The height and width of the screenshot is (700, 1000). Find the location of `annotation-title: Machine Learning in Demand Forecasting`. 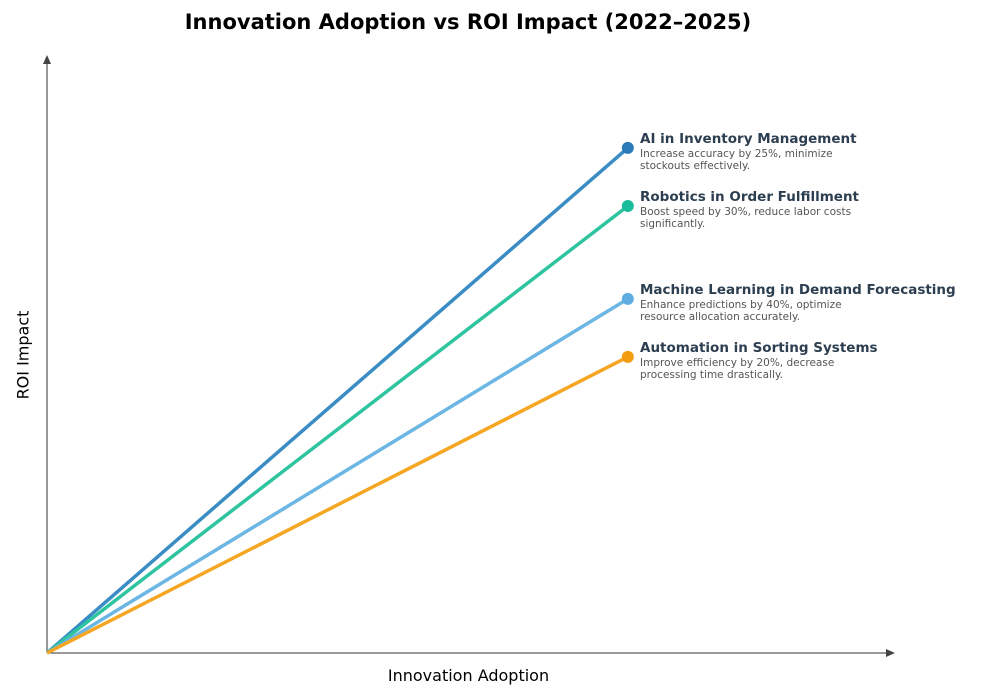

annotation-title: Machine Learning in Demand Forecasting is located at coordinates (798, 289).